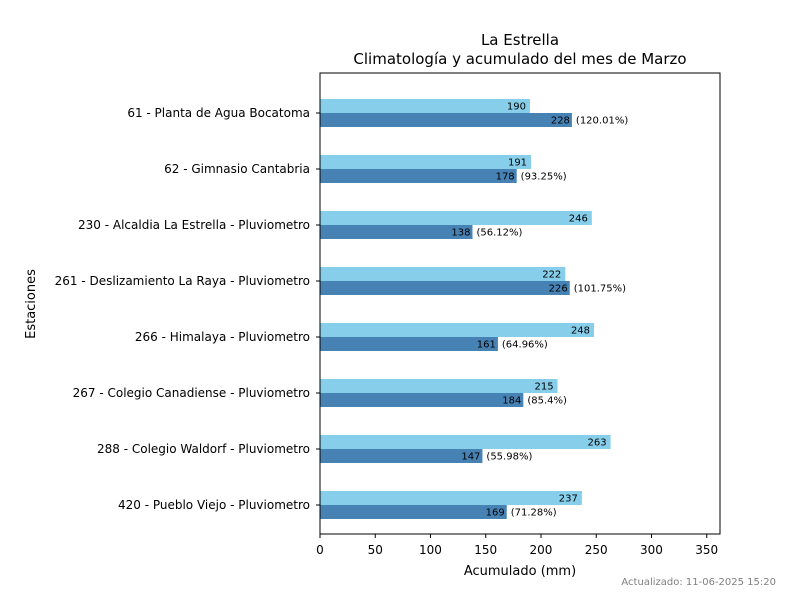 The height and width of the screenshot is (600, 800). Describe the element at coordinates (203, 449) in the screenshot. I see `y-tick-label: 288 - Colegio Waldorf - Pluviometro` at that location.